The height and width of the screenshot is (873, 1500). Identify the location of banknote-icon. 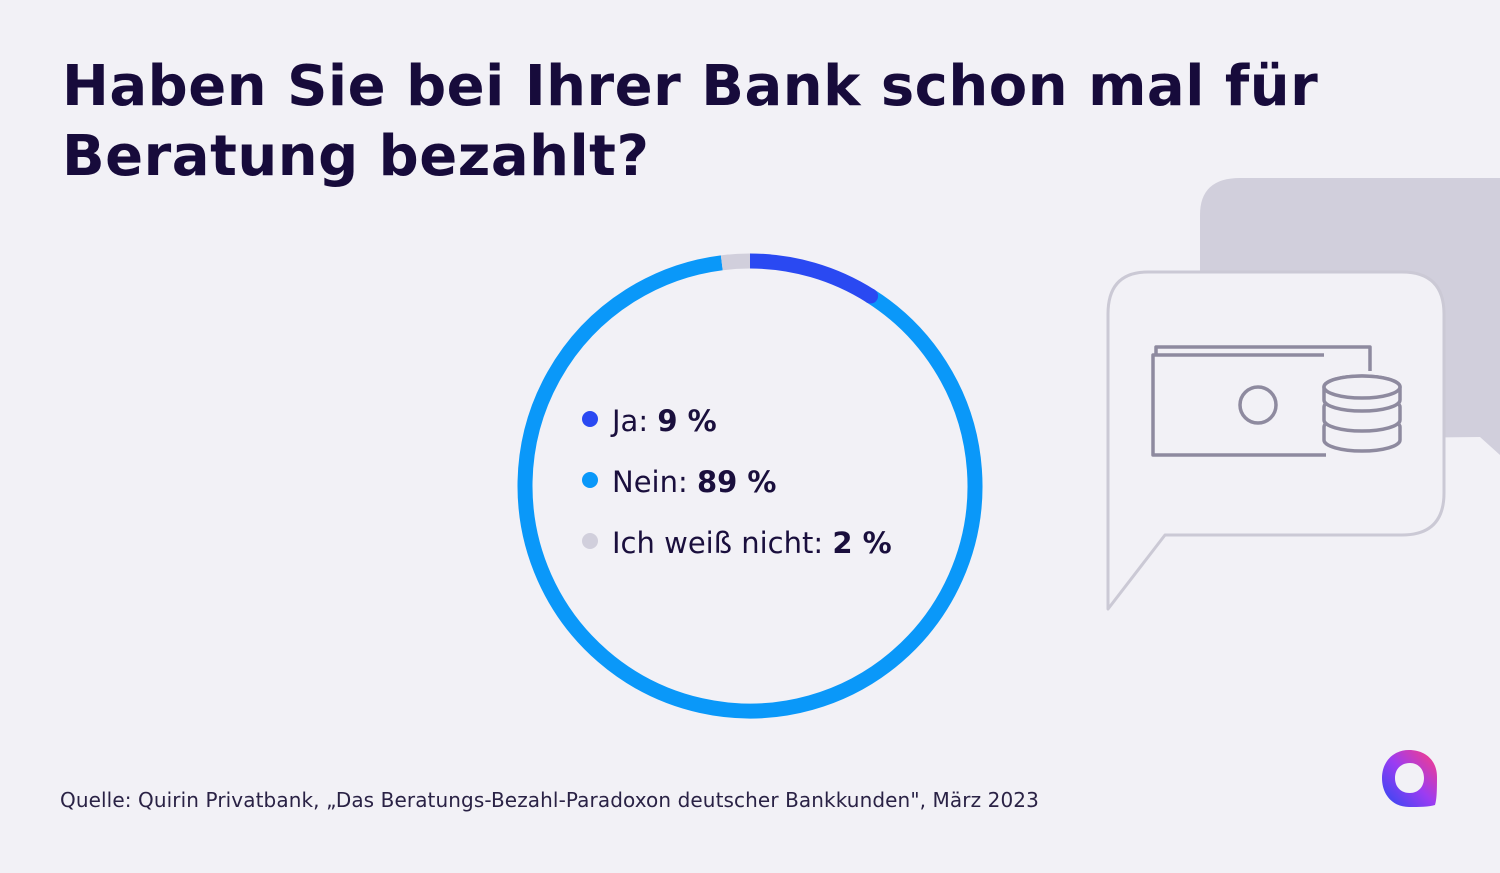
(1261, 401).